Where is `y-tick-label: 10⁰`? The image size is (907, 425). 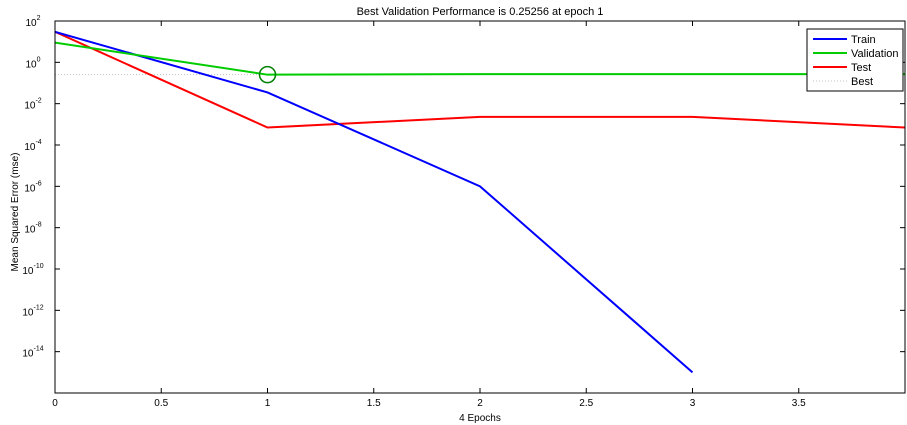 y-tick-label: 10⁰ is located at coordinates (32, 63).